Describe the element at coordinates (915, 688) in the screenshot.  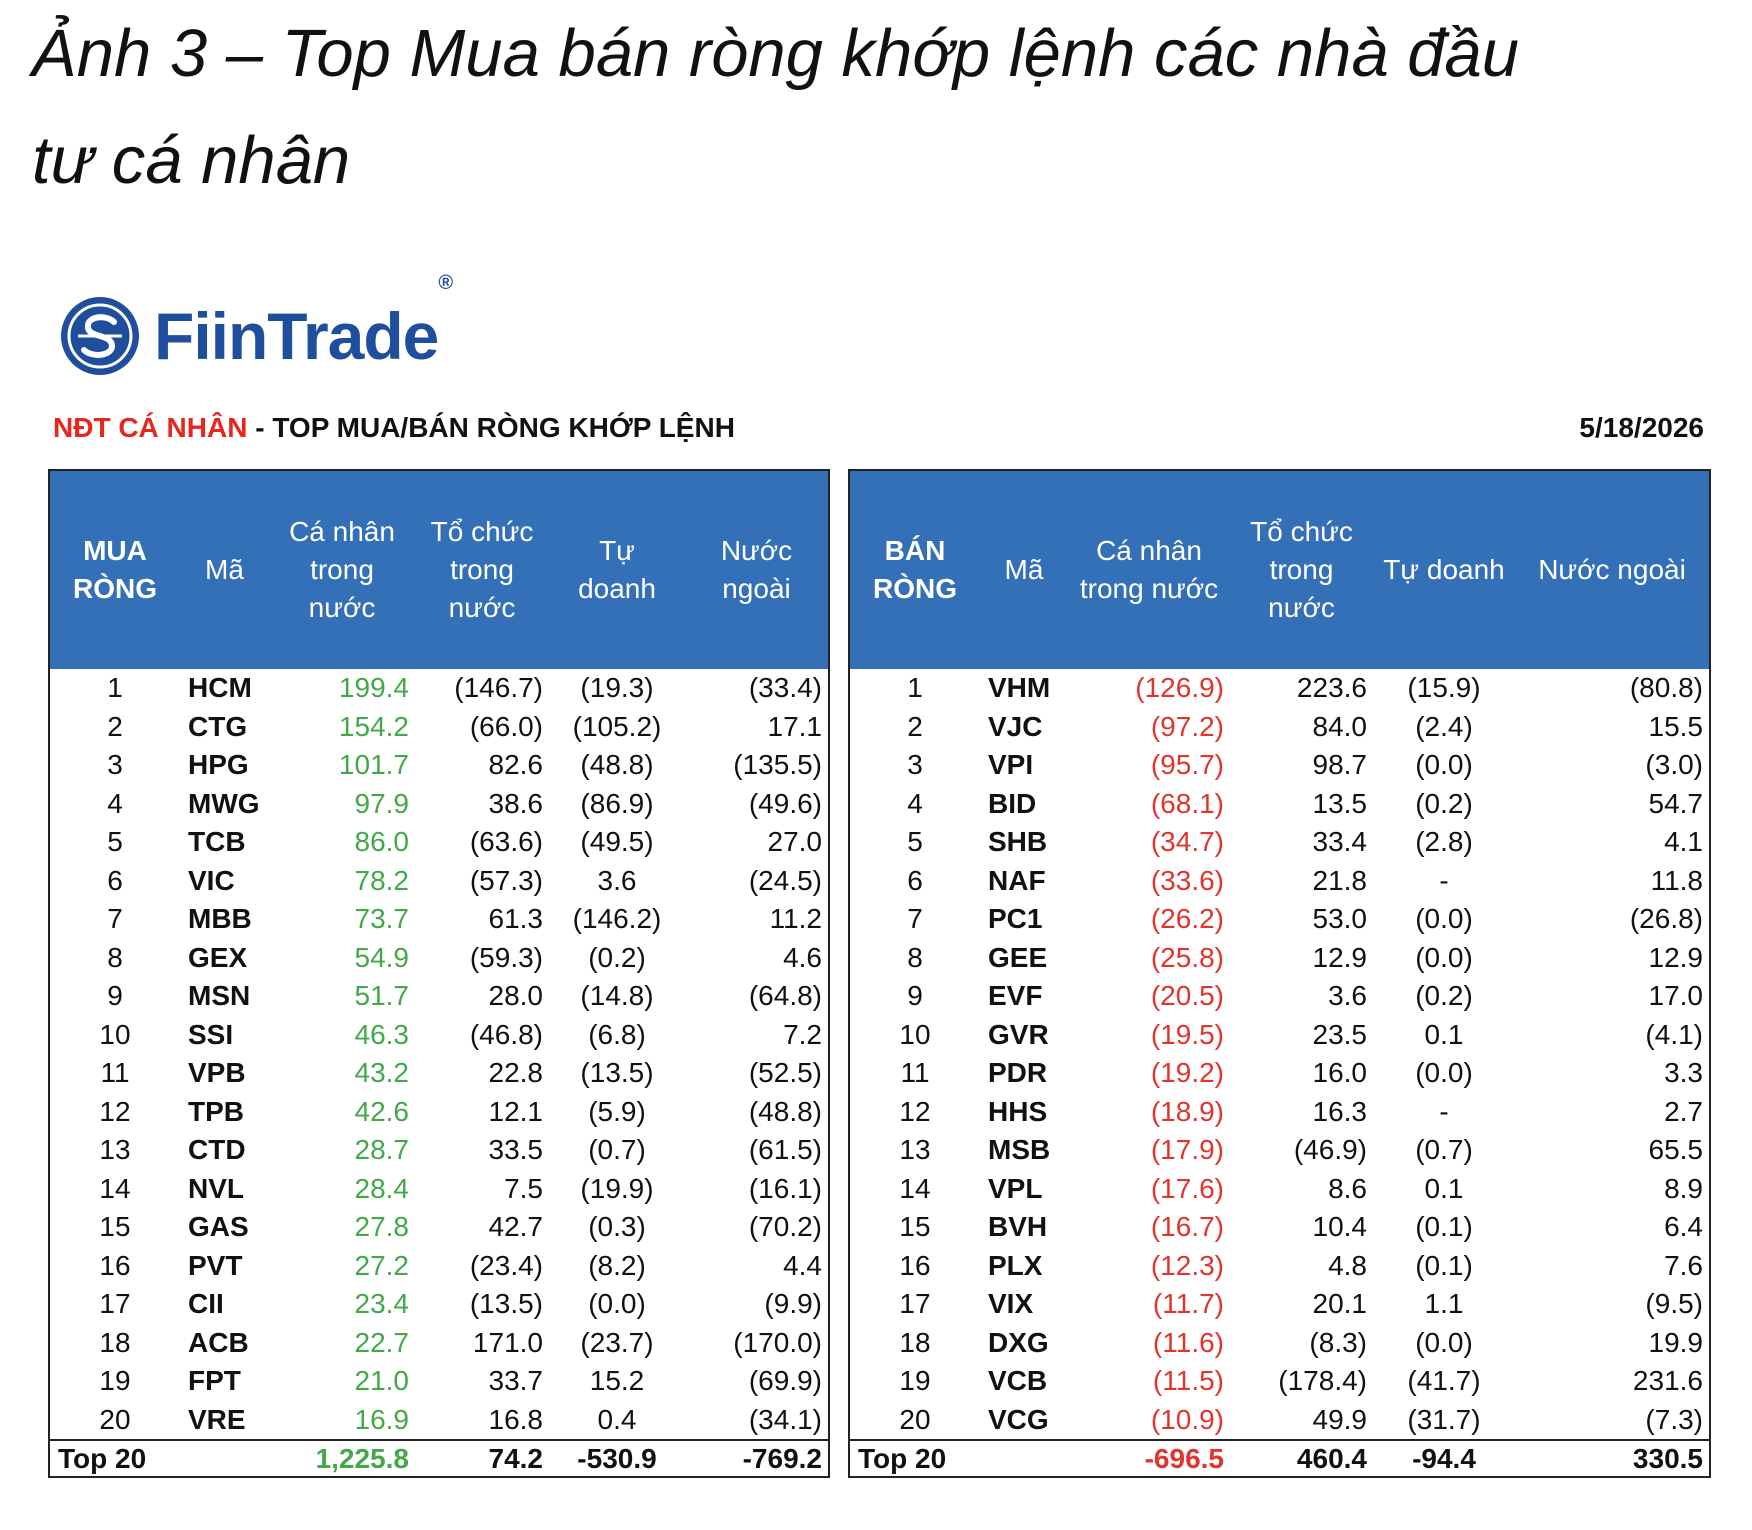
I see `rank: 1` at that location.